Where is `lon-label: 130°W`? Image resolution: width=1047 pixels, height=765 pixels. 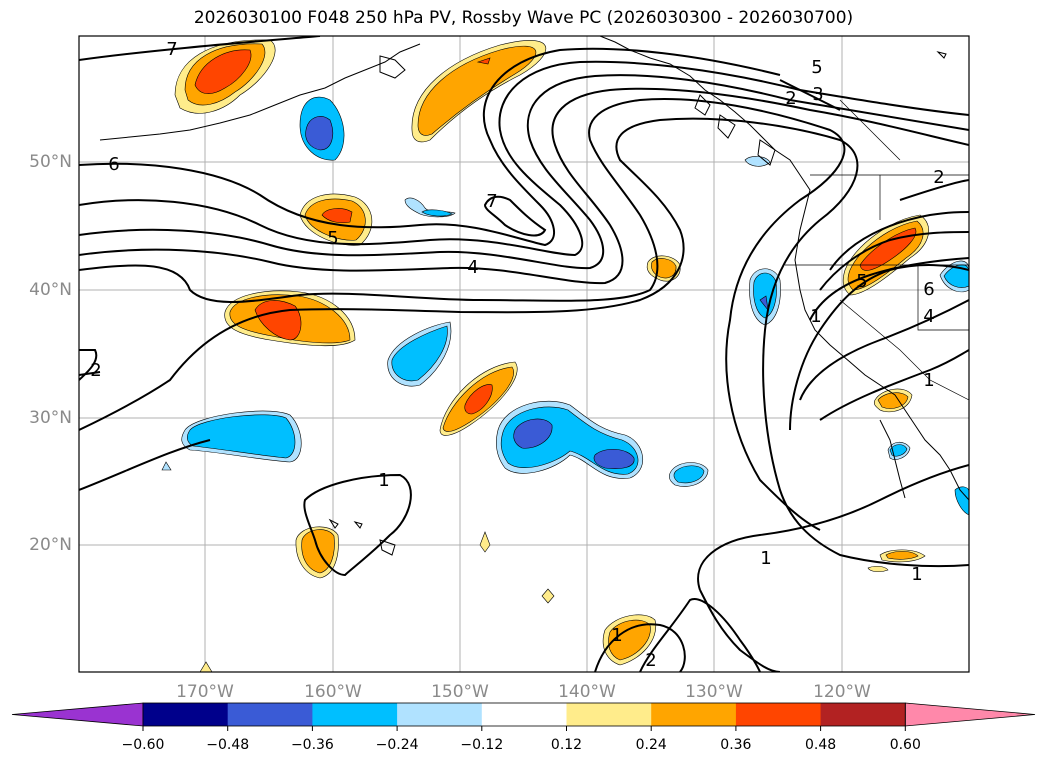 lon-label: 130°W is located at coordinates (714, 692).